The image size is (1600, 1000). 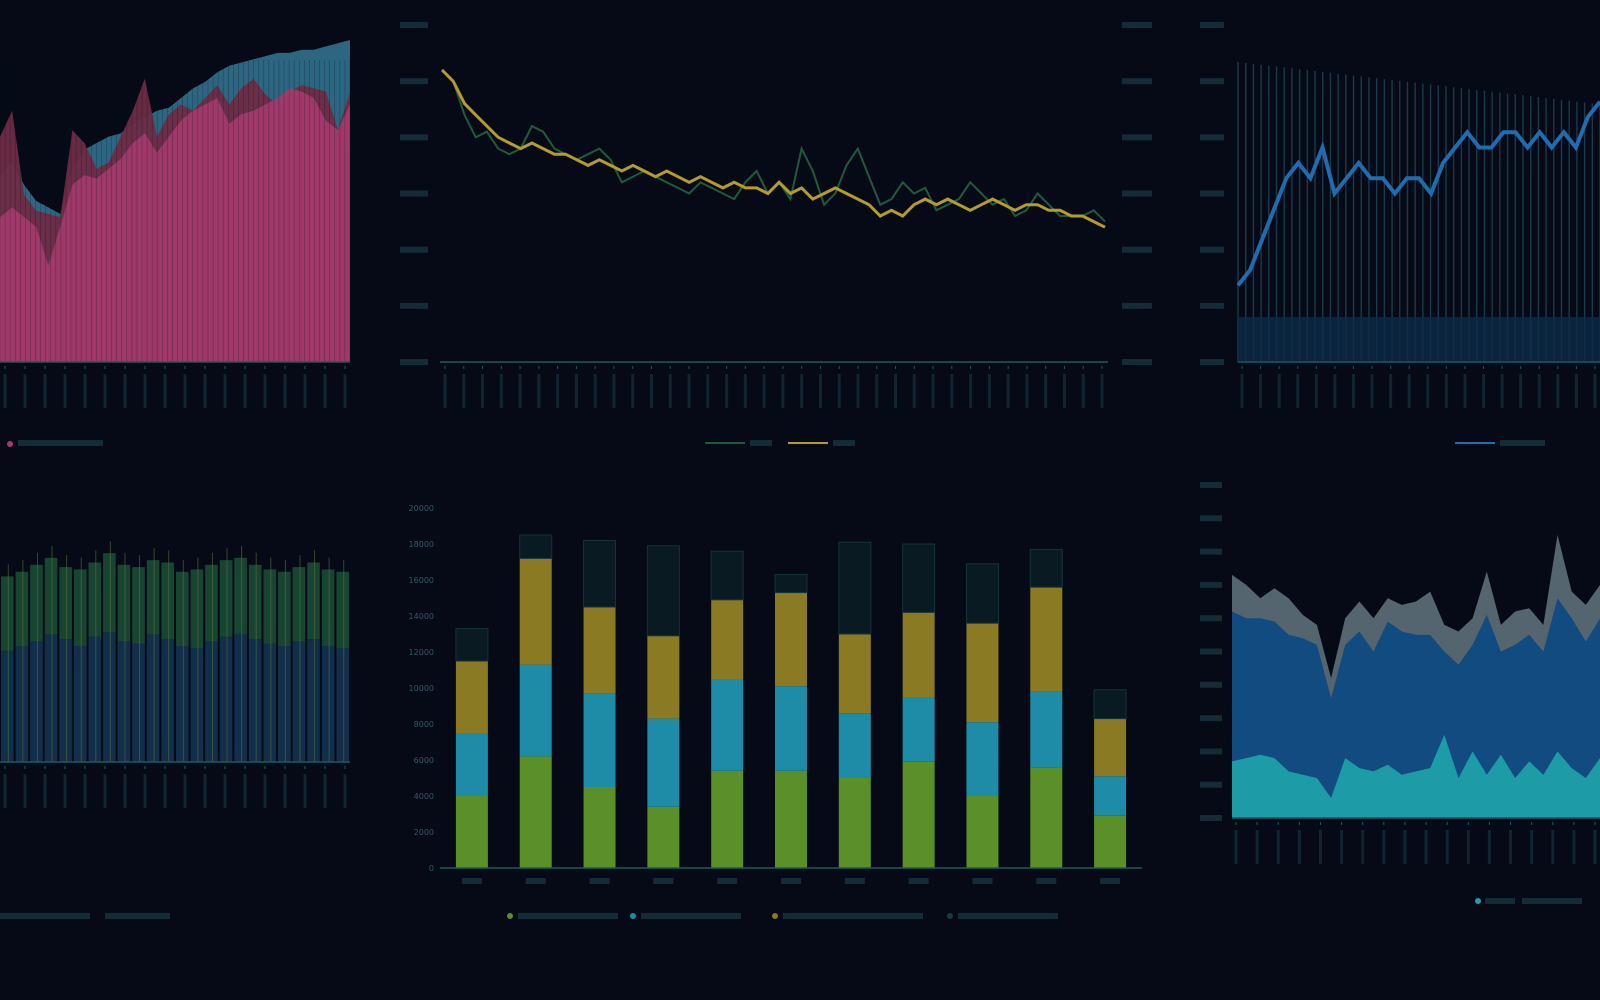 I want to click on chart-top-right, so click(x=1400, y=234).